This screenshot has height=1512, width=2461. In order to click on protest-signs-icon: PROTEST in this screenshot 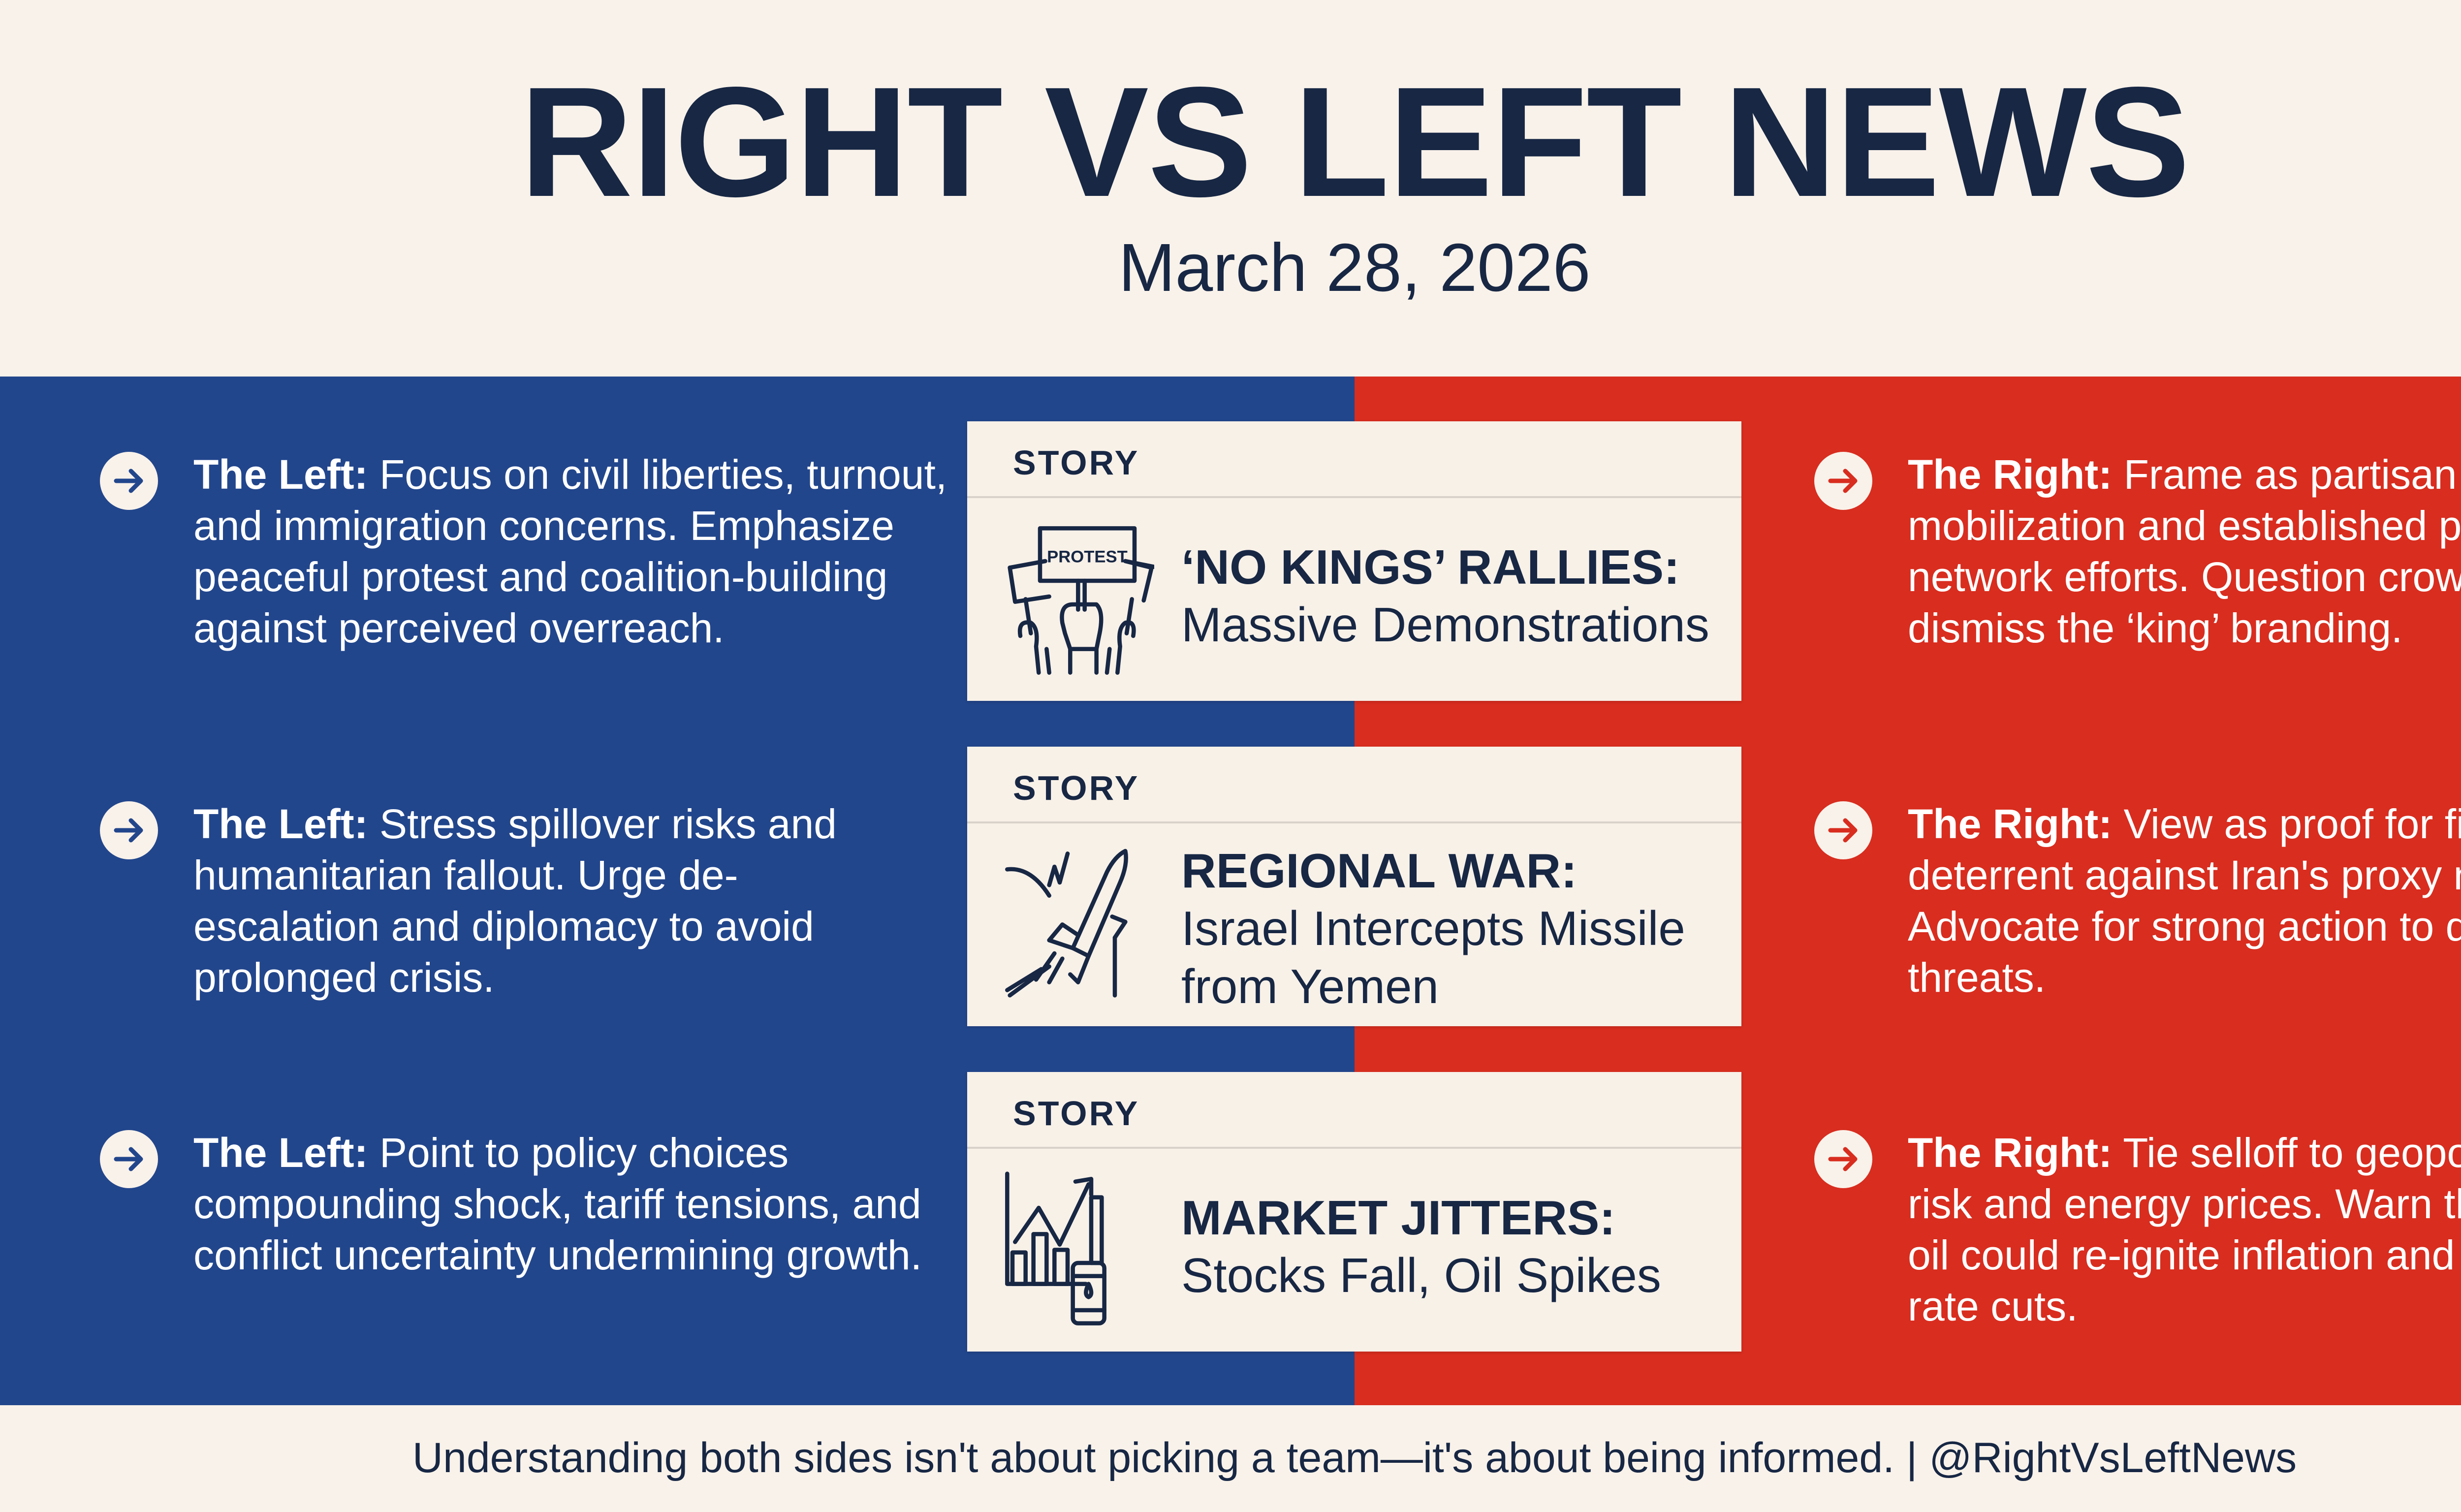, I will do `click(1081, 600)`.